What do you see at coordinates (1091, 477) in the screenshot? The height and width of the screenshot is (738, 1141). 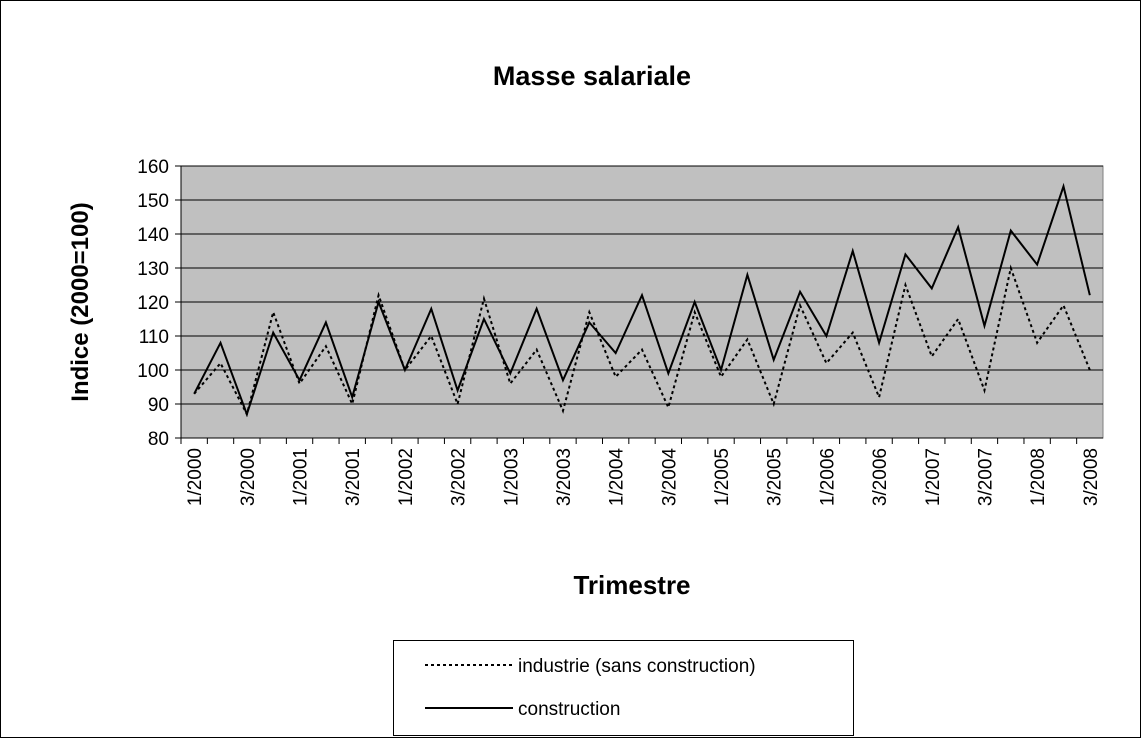 I see `x-tick-label: 3/2008` at bounding box center [1091, 477].